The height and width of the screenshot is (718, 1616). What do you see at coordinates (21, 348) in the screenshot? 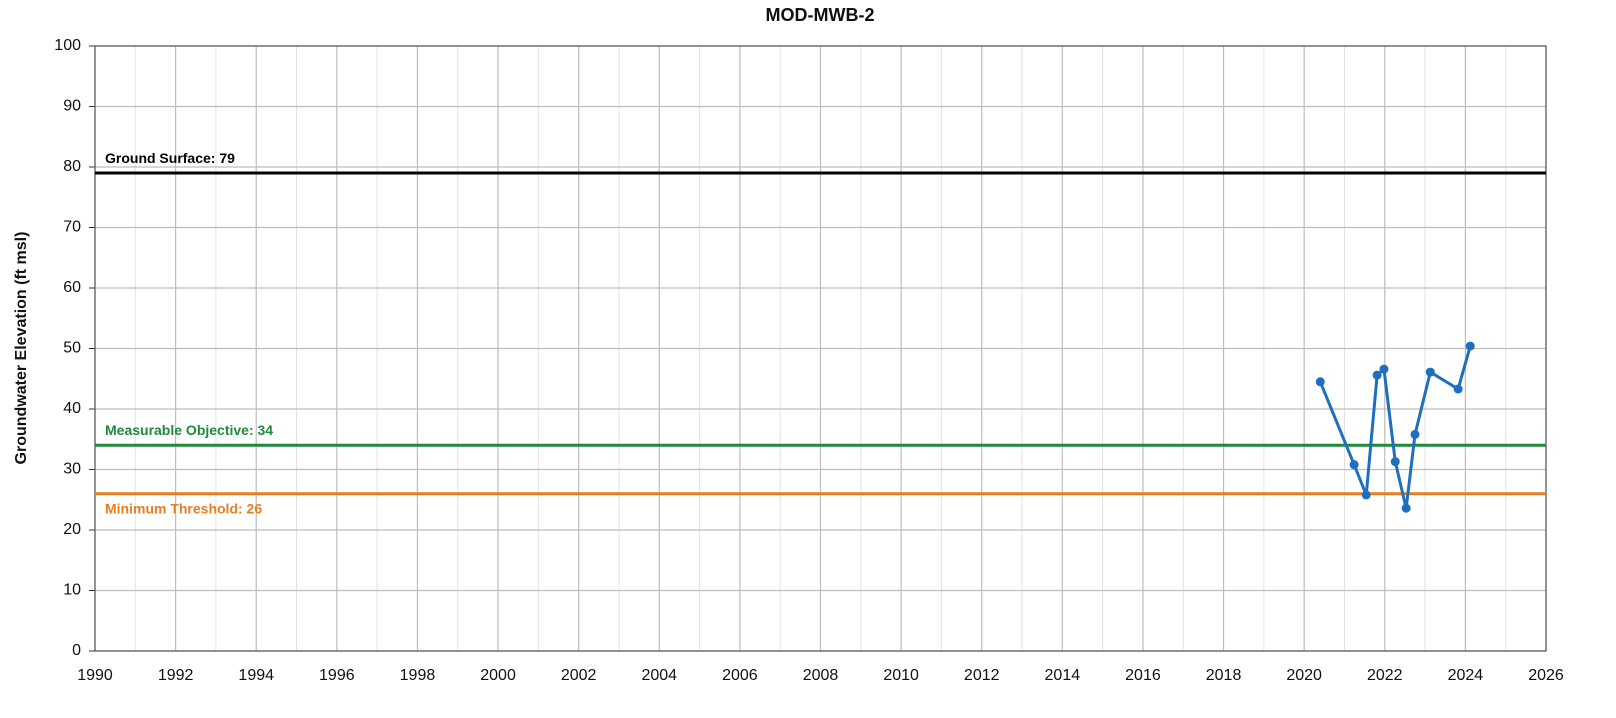
I see `y-axis-label: Groundwater Elevation (ft msl)` at bounding box center [21, 348].